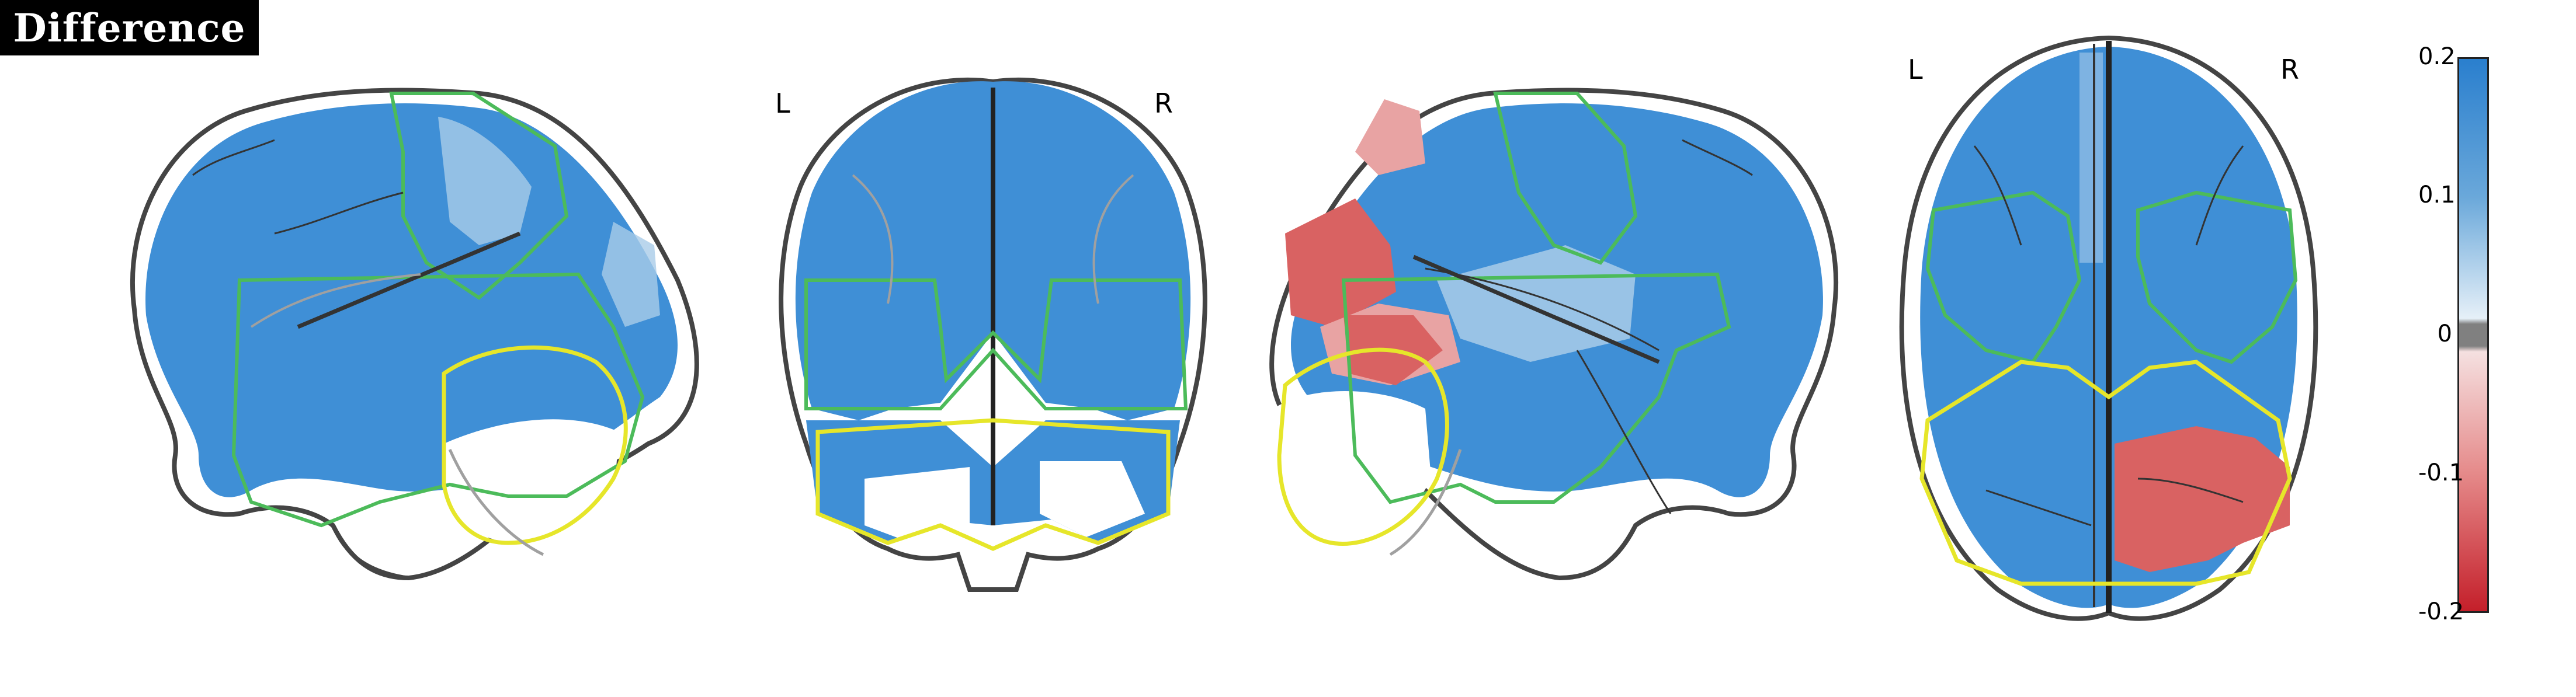 The width and height of the screenshot is (2576, 697). I want to click on contour-green-left, so click(2003, 277).